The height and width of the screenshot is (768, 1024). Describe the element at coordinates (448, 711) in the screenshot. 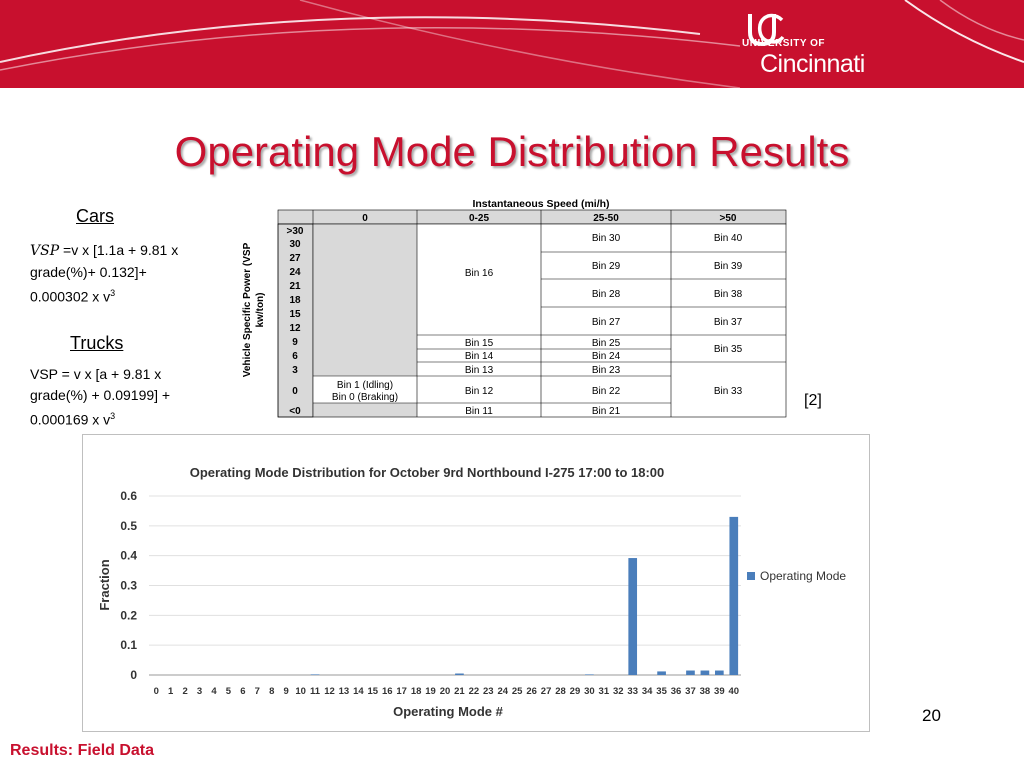

I see `chart-x-axis-label: Operating Mode #` at that location.